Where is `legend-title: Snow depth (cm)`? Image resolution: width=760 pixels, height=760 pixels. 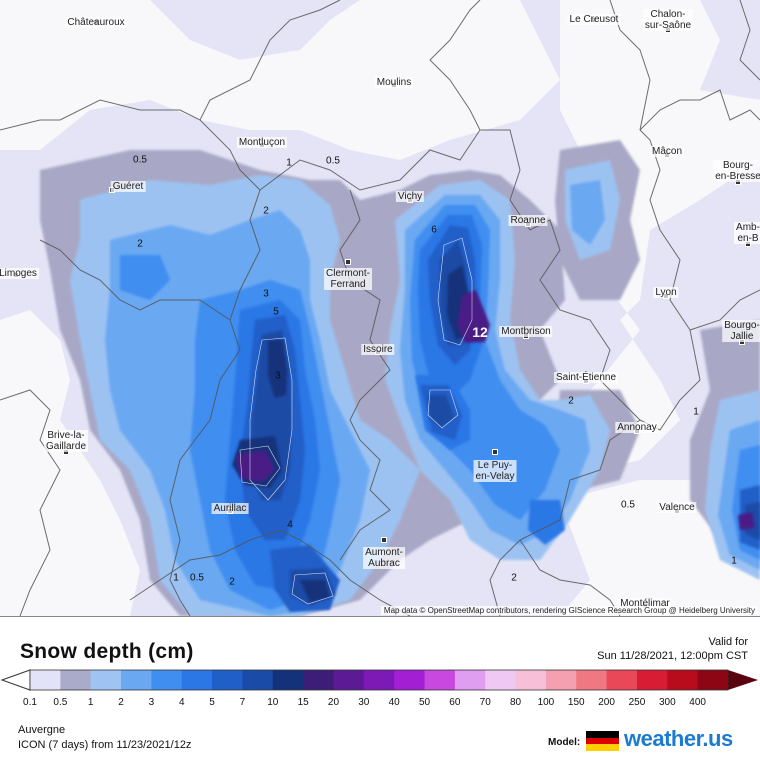
legend-title: Snow depth (cm) is located at coordinates (107, 651).